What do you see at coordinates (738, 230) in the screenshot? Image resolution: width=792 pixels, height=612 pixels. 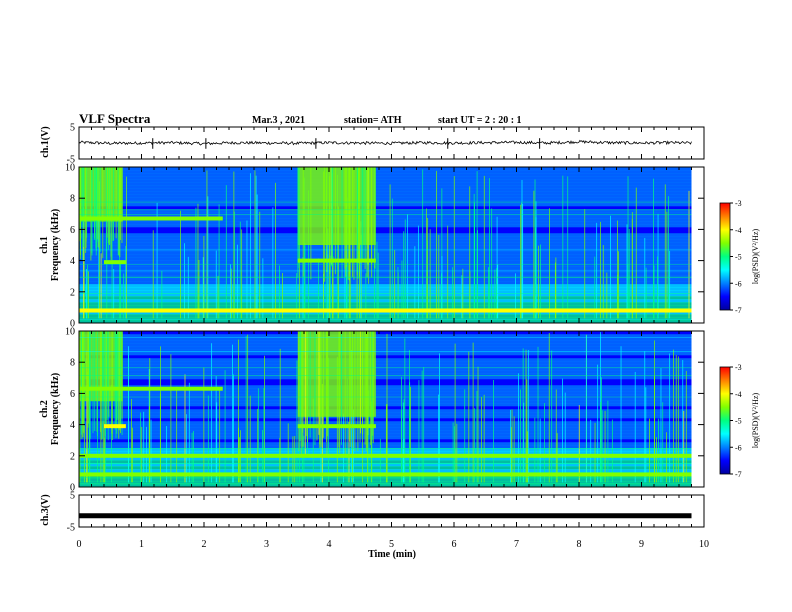 I see `ch1-colorbar-tick-1: -4` at bounding box center [738, 230].